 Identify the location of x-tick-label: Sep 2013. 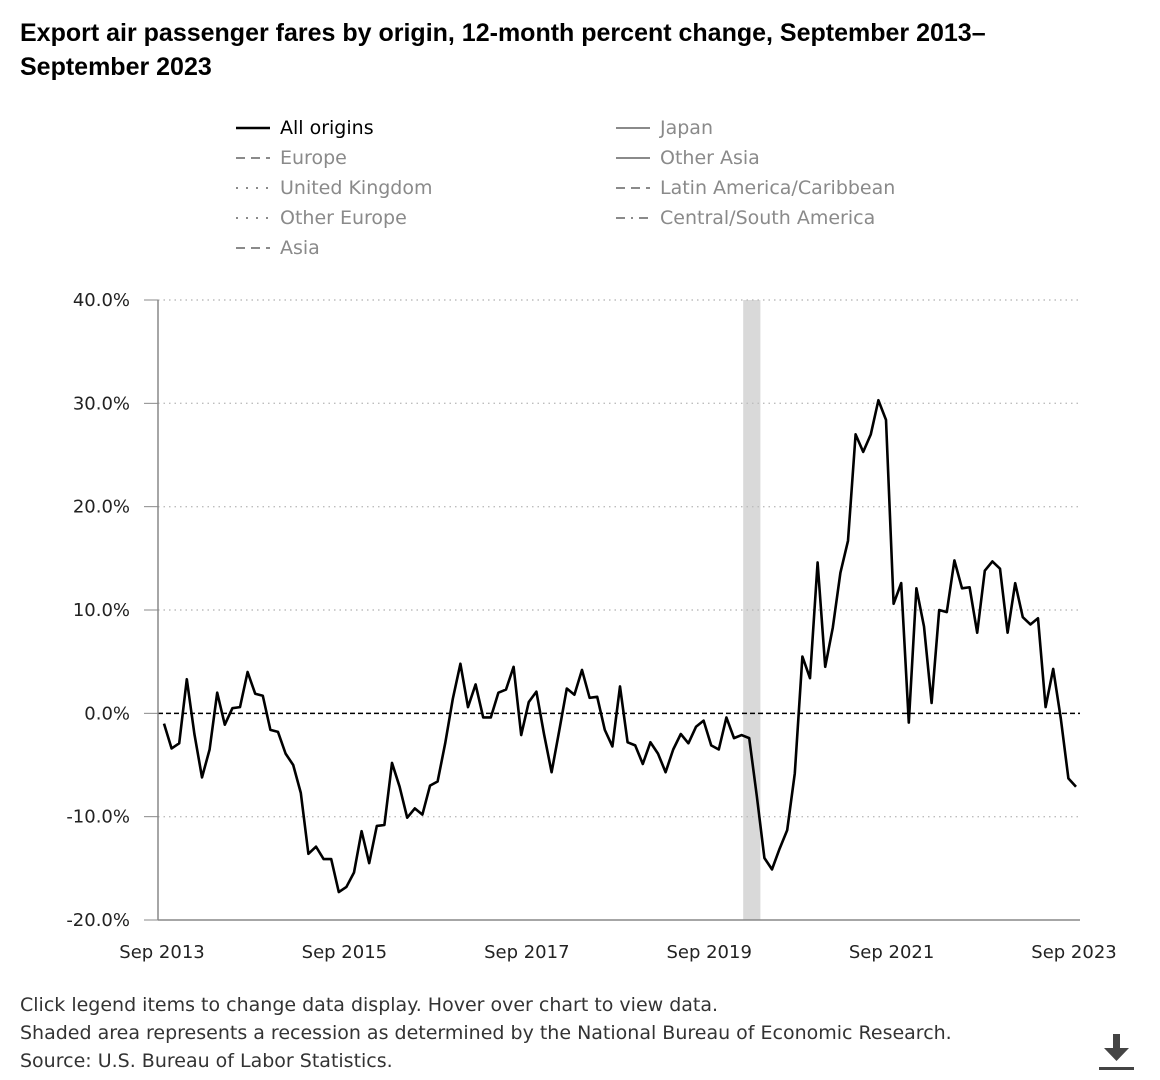
(161, 952).